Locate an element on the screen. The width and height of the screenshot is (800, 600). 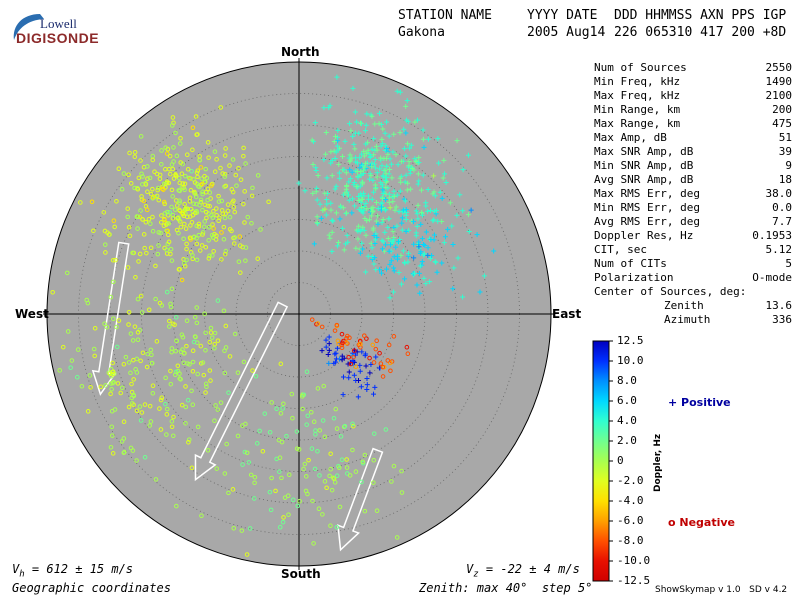
stat-label: Min Range, km is located at coordinates (637, 109).